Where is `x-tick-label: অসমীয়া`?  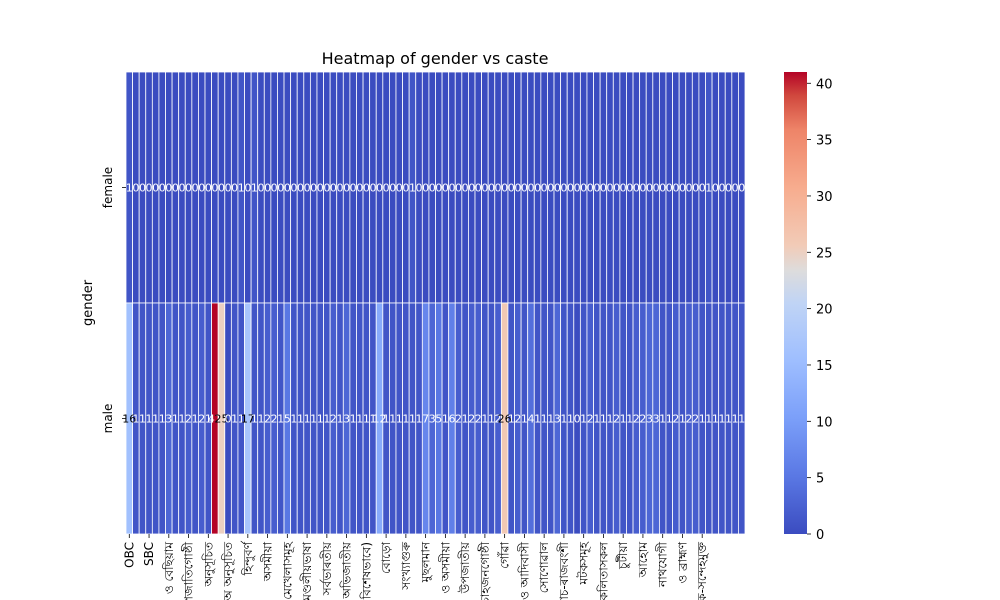 x-tick-label: অসমীয়া is located at coordinates (268, 561).